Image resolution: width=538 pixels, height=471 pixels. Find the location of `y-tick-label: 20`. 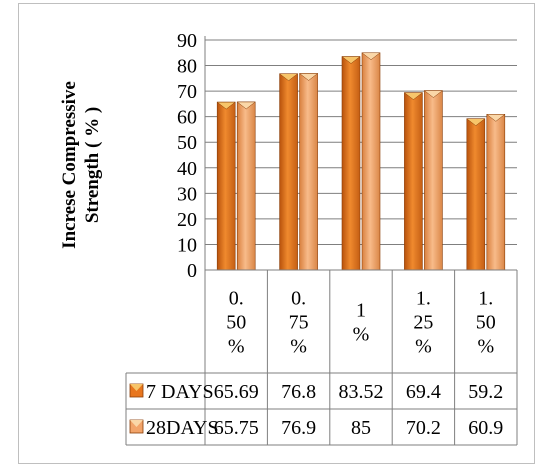

y-tick-label: 20 is located at coordinates (187, 220).